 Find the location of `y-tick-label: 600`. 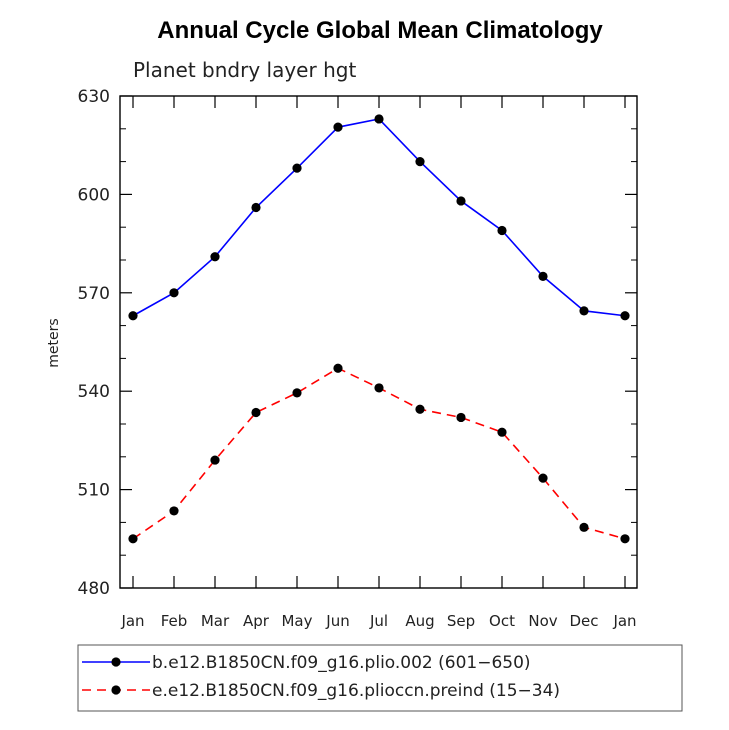

y-tick-label: 600 is located at coordinates (94, 195).